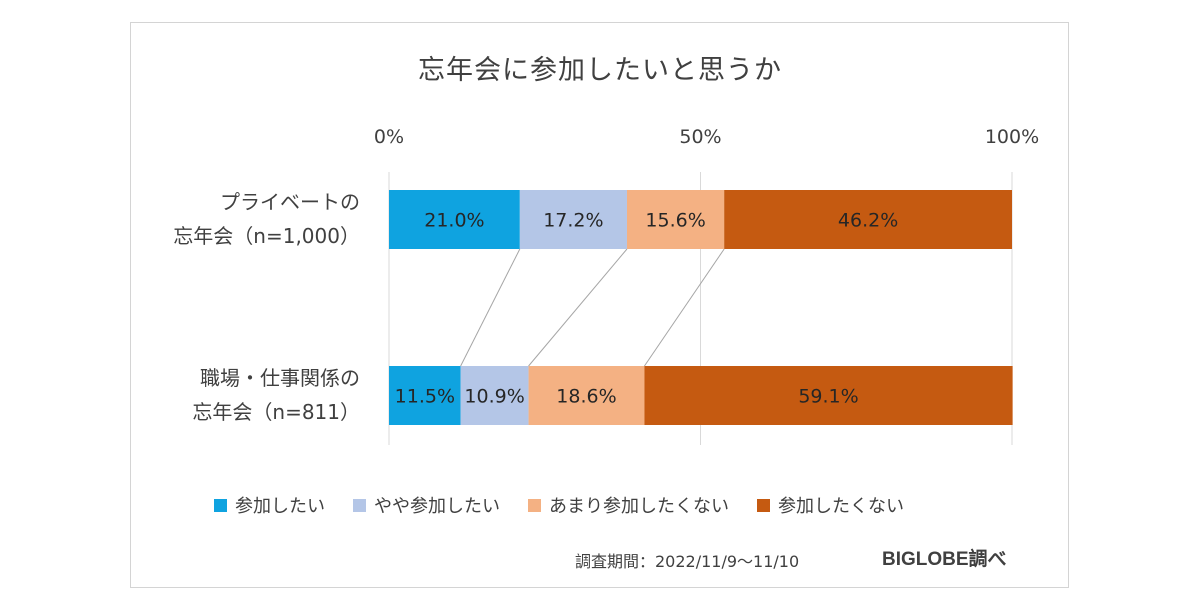  Describe the element at coordinates (687, 561) in the screenshot. I see `survey-period: 調査期間：2022/11/9～11/10` at that location.